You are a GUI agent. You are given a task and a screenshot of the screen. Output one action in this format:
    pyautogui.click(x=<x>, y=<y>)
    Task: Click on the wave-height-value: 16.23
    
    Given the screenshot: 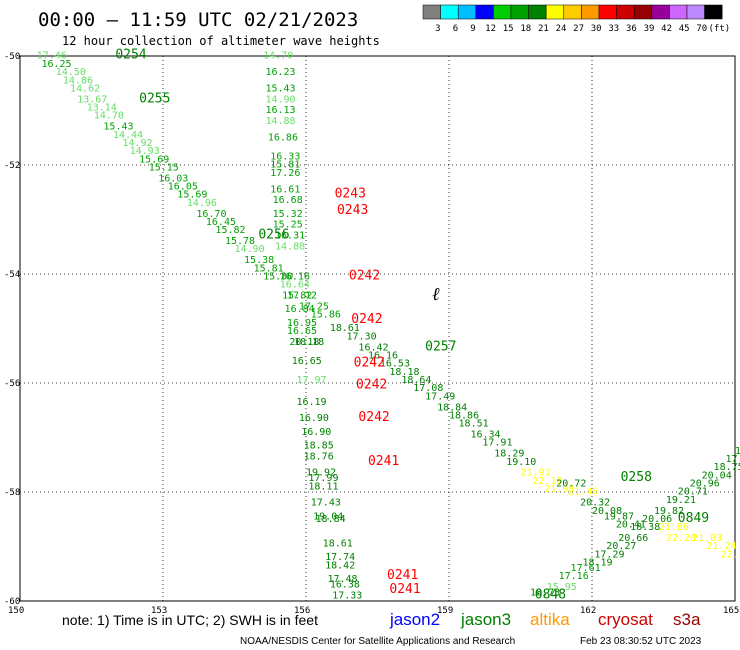 What is the action you would take?
    pyautogui.click(x=280, y=72)
    